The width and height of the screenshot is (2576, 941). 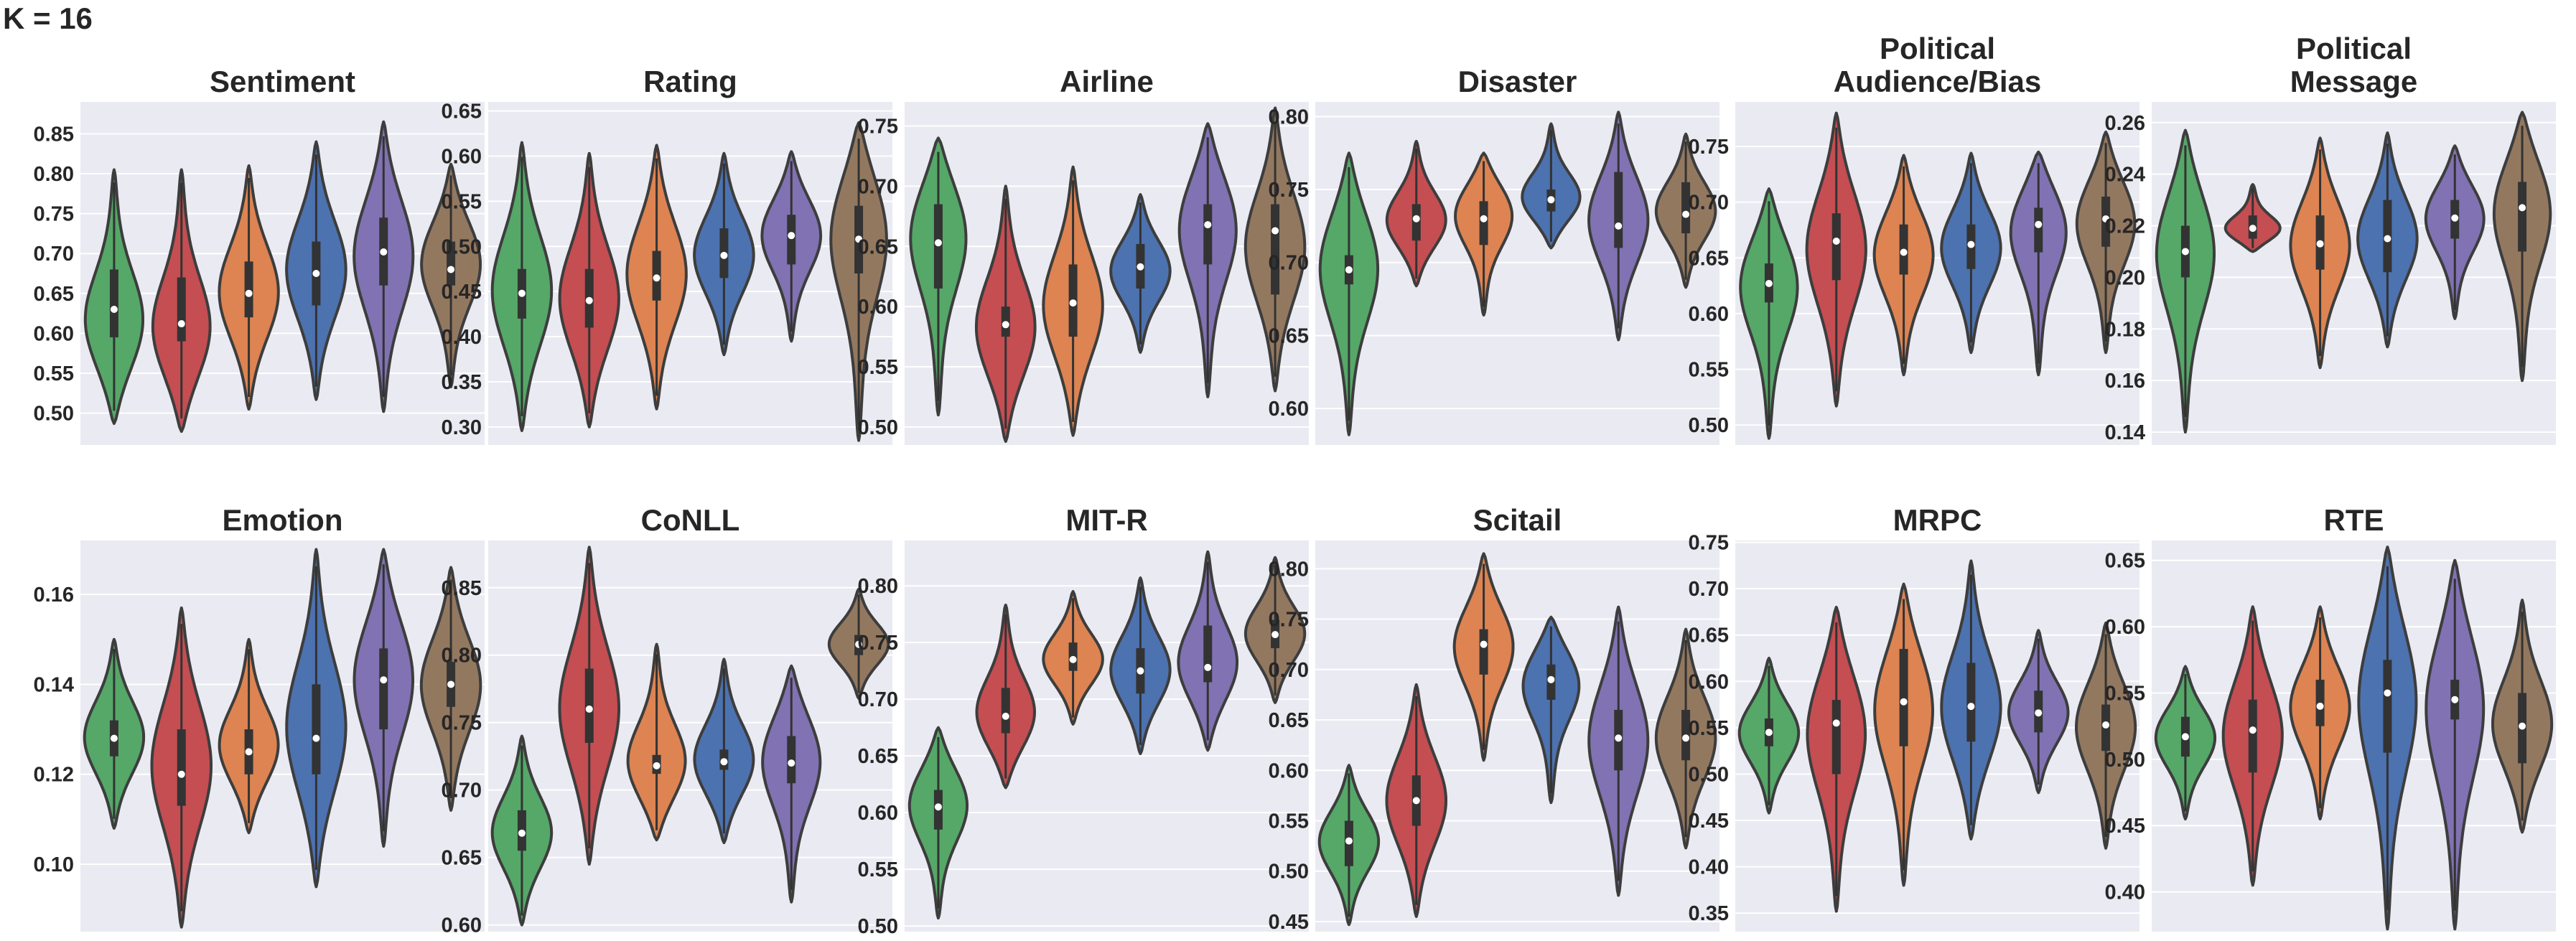 I want to click on panel-9: 0.45 0.50 0.55 0.60 0.65 0.70 0.75 0.80 Scitail, so click(x=1494, y=718).